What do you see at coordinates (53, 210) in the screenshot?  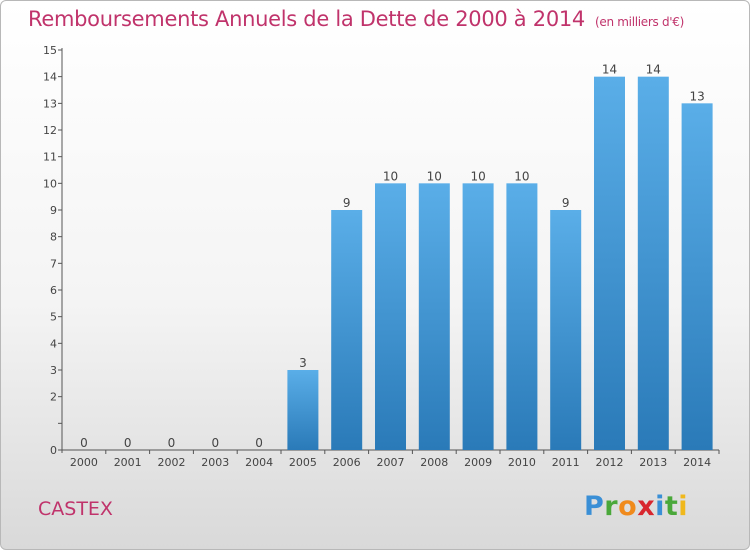 I see `y-tick-label: 9` at bounding box center [53, 210].